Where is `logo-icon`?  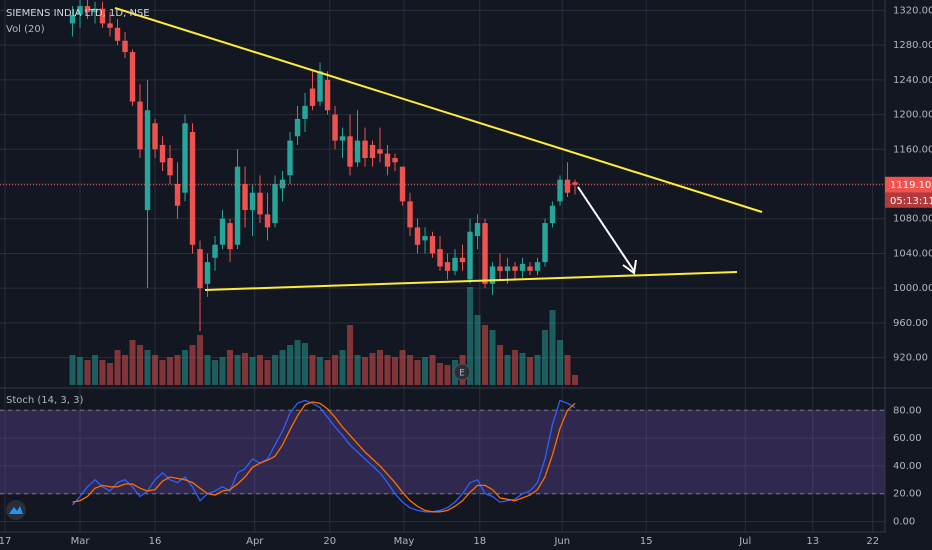 logo-icon is located at coordinates (16, 510).